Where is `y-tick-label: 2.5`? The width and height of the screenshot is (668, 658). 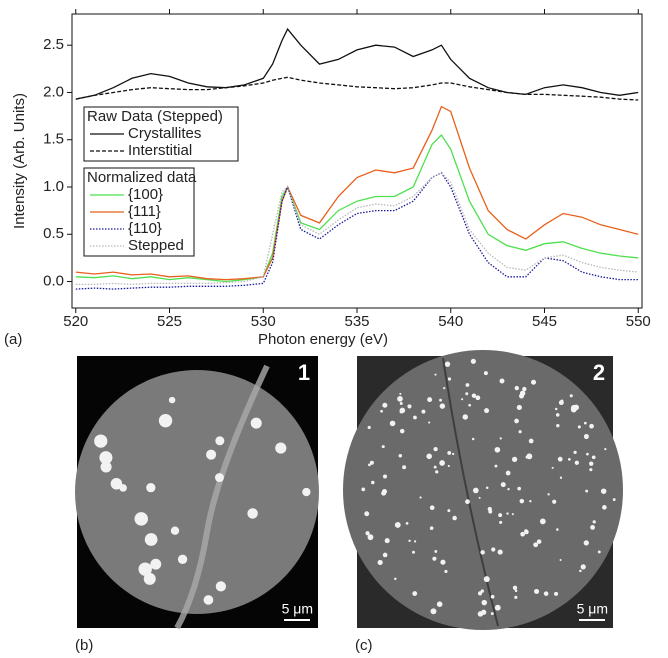 y-tick-label: 2.5 is located at coordinates (53, 44).